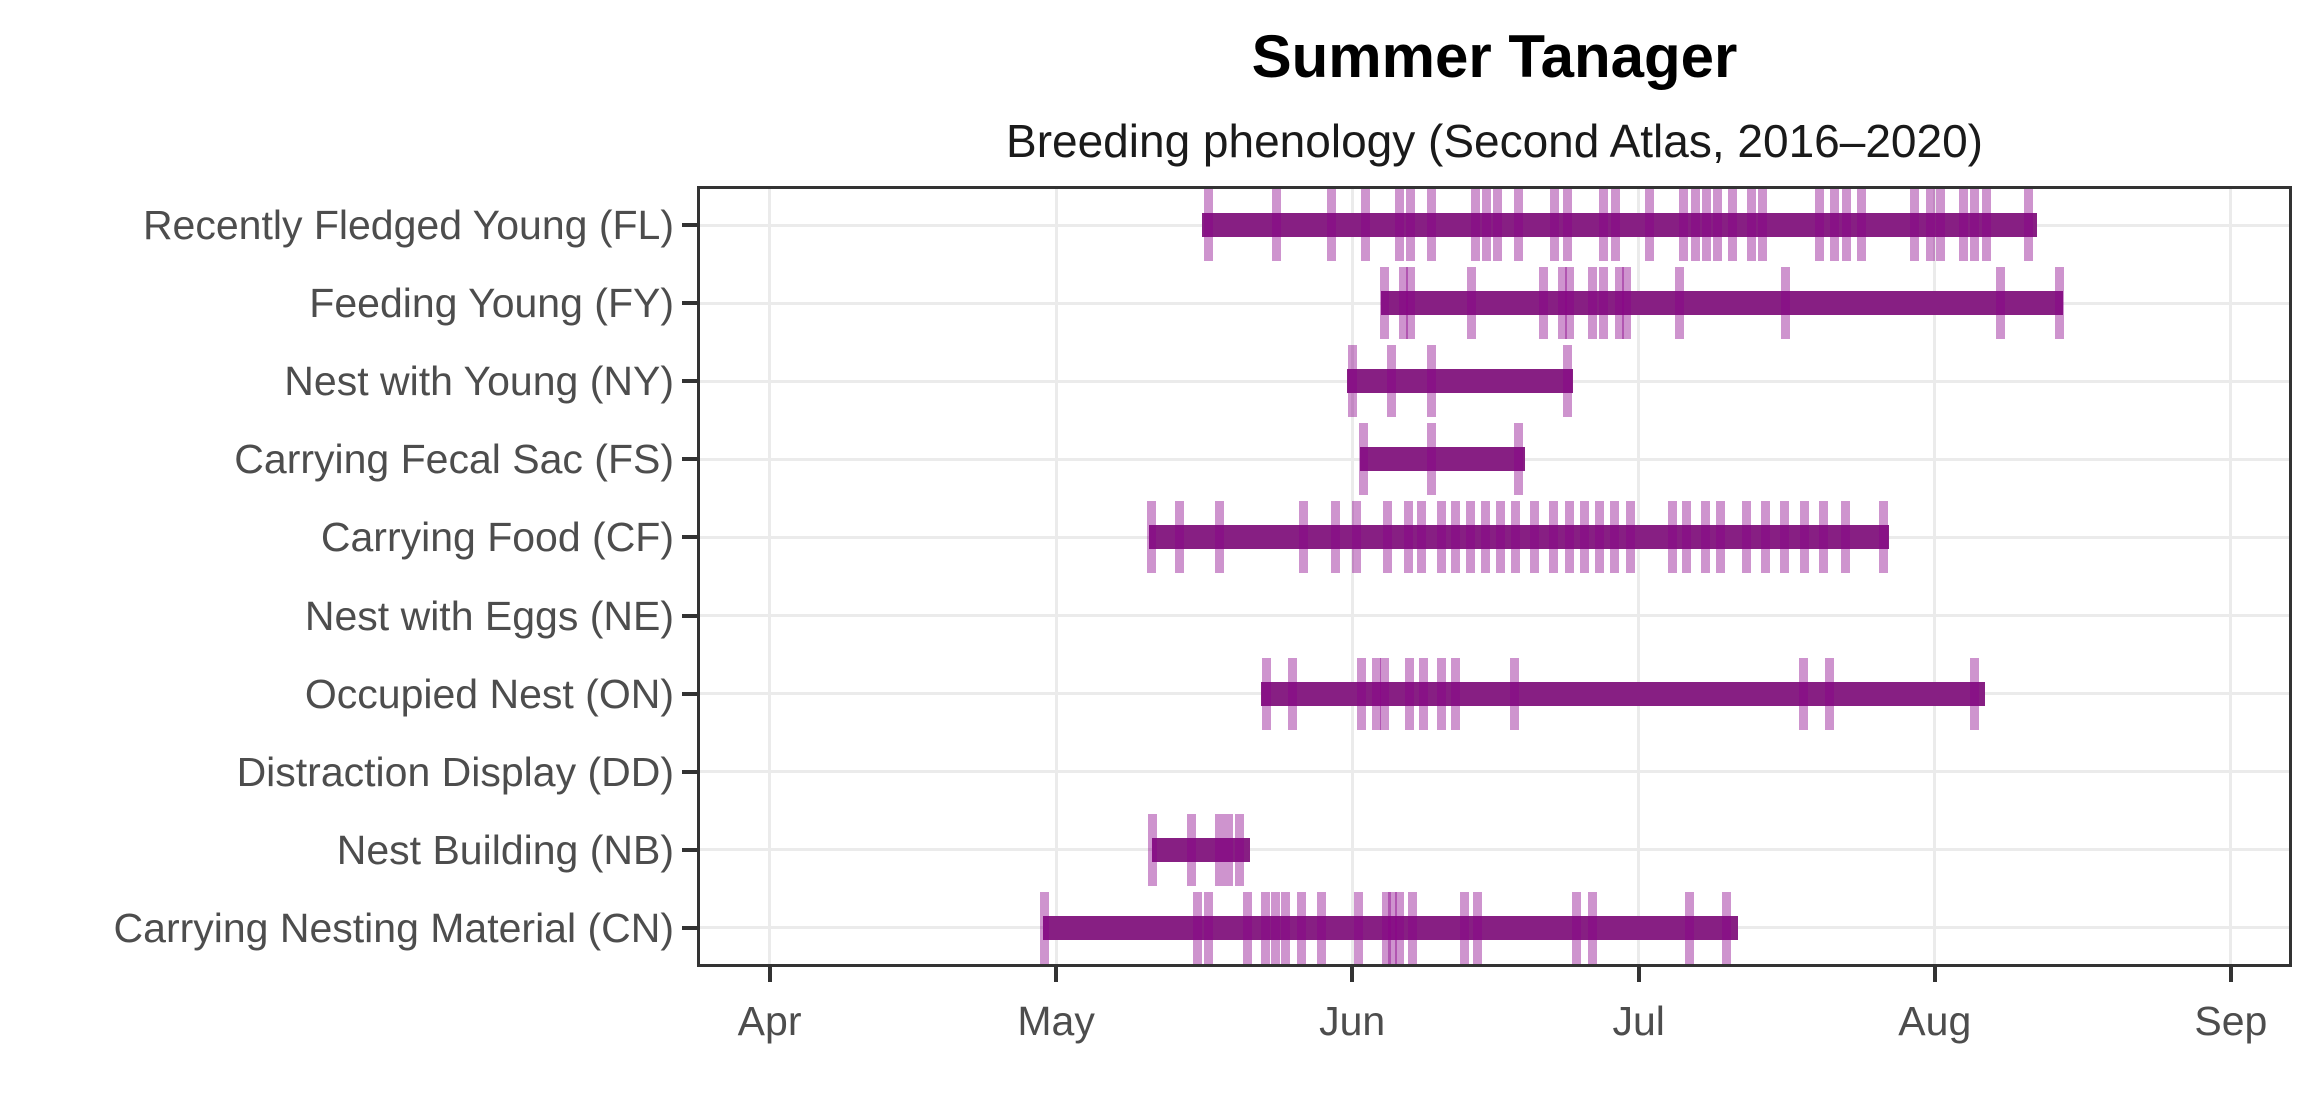  Describe the element at coordinates (393, 927) in the screenshot. I see `y-axis-label-CN: Carrying Nesting Material (CN)` at that location.